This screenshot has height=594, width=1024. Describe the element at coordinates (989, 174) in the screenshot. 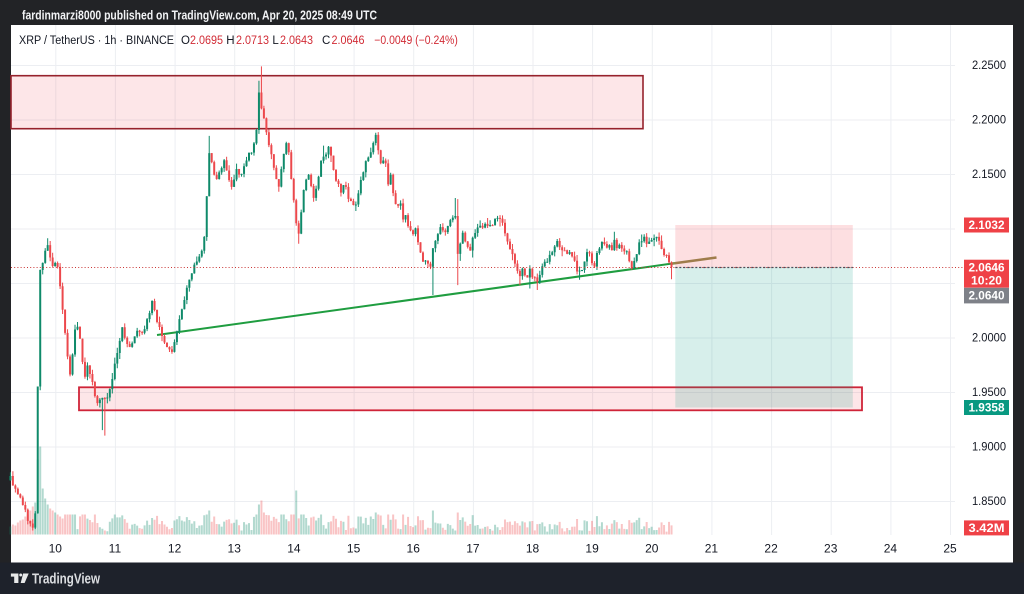

I see `svg-text: 2.1500` at that location.